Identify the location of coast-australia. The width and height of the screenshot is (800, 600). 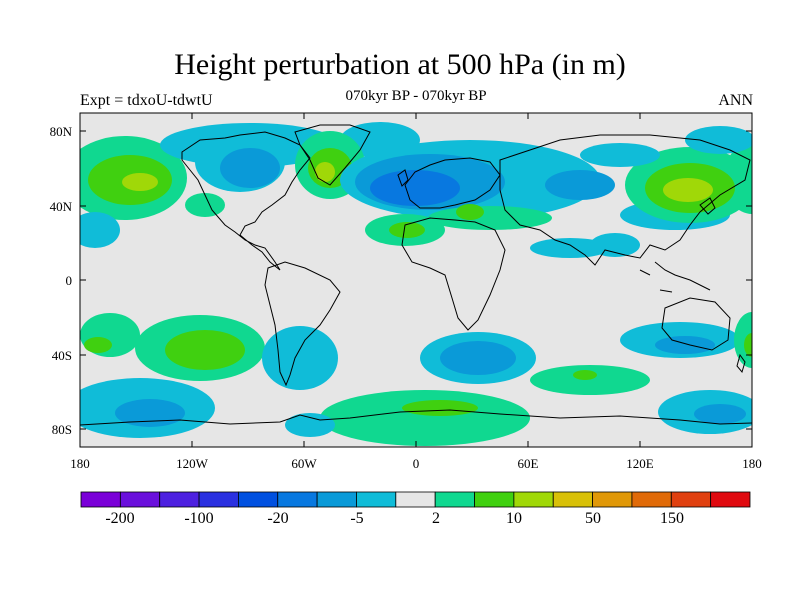
(696, 324).